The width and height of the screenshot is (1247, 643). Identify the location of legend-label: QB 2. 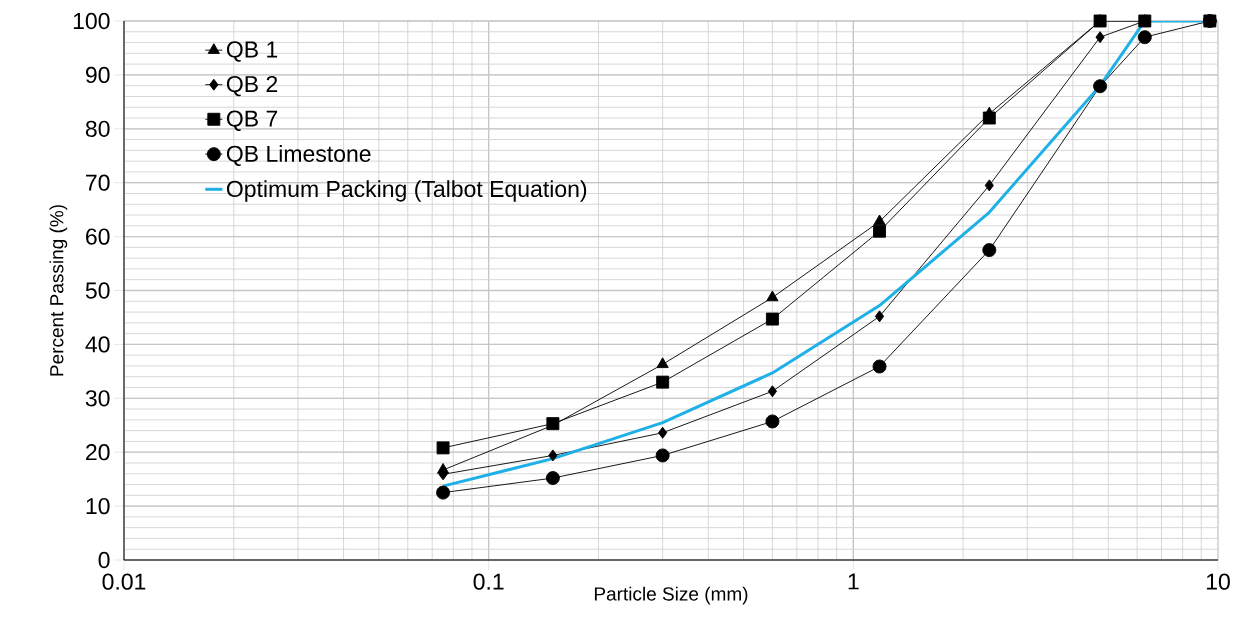
(252, 86).